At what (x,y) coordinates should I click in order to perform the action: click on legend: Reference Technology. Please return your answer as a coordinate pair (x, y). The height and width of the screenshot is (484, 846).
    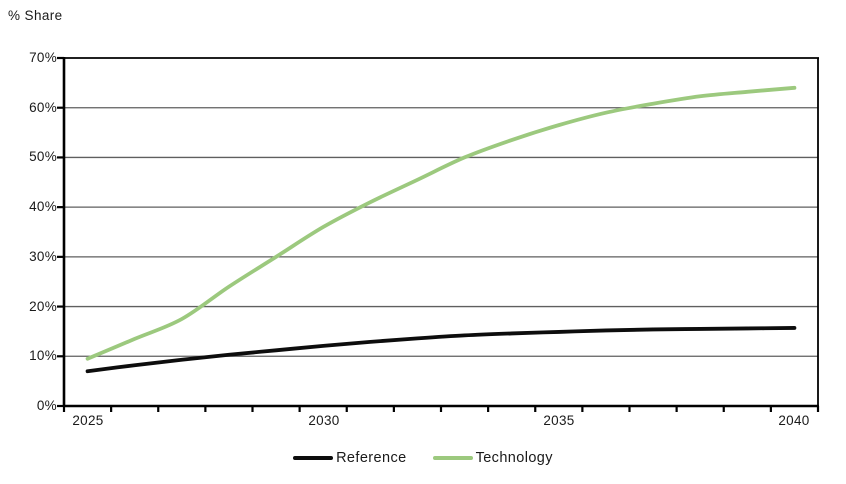
    Looking at the image, I should click on (423, 458).